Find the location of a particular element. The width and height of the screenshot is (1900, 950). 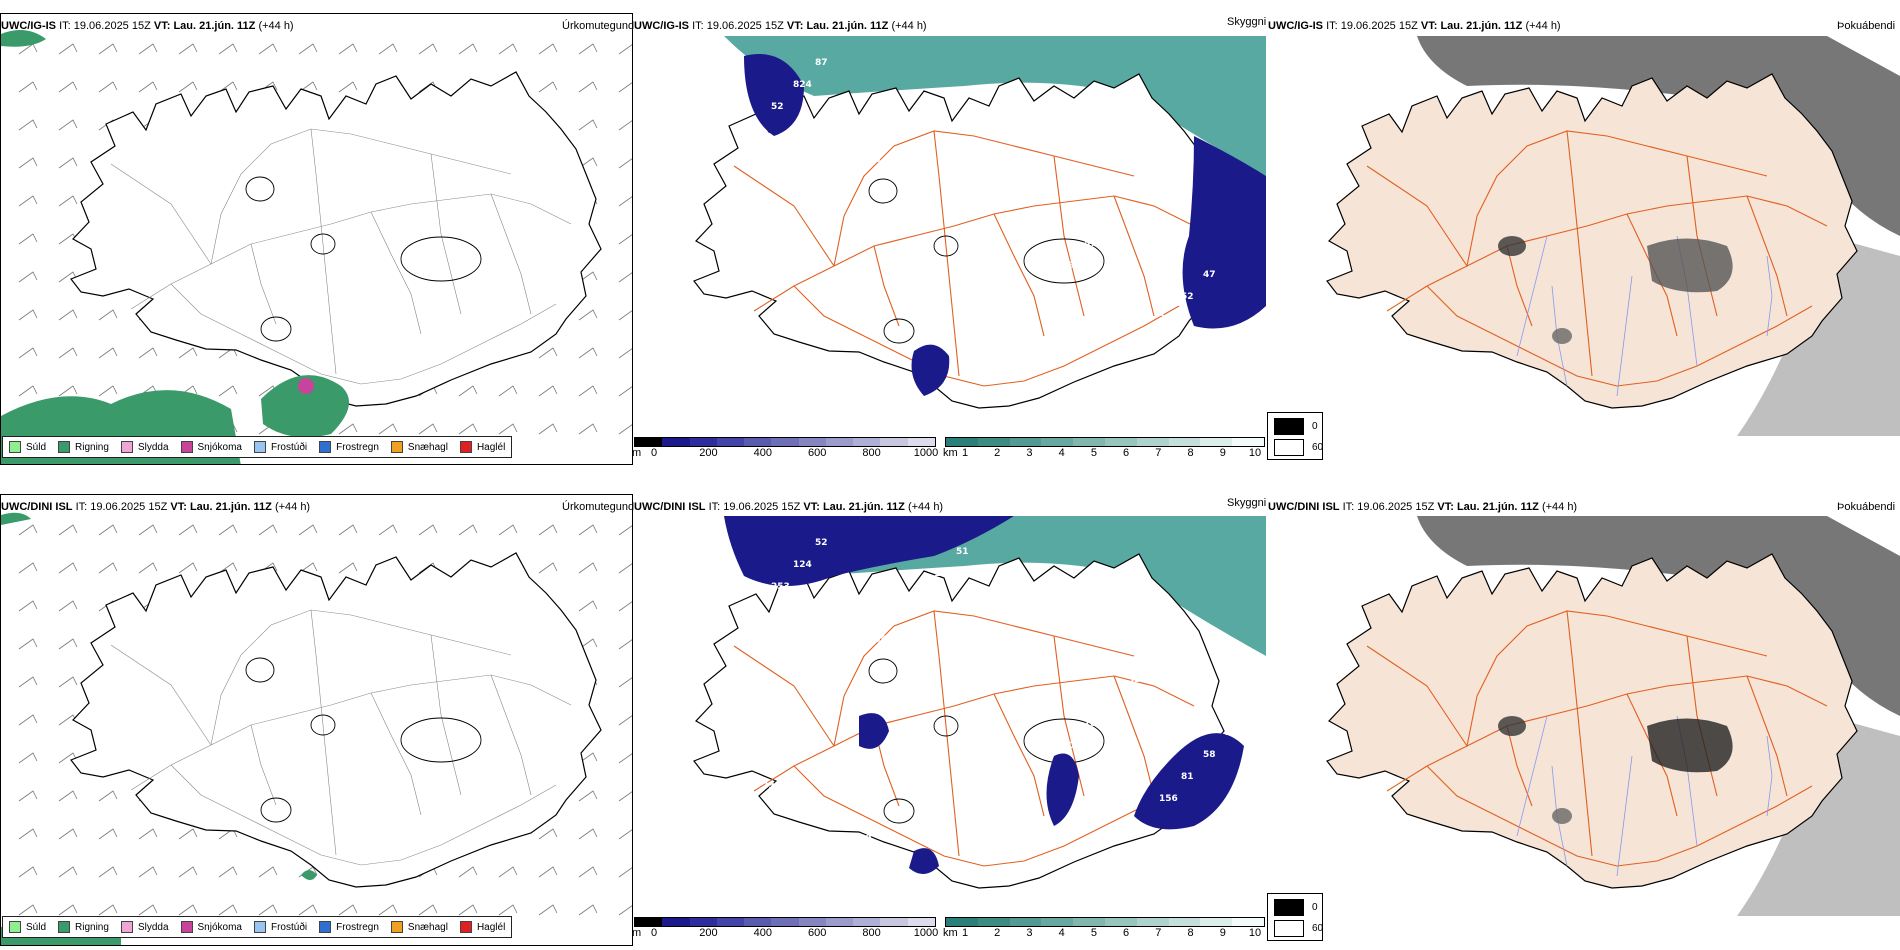

cloud-base-label: 56 is located at coordinates (1059, 605).